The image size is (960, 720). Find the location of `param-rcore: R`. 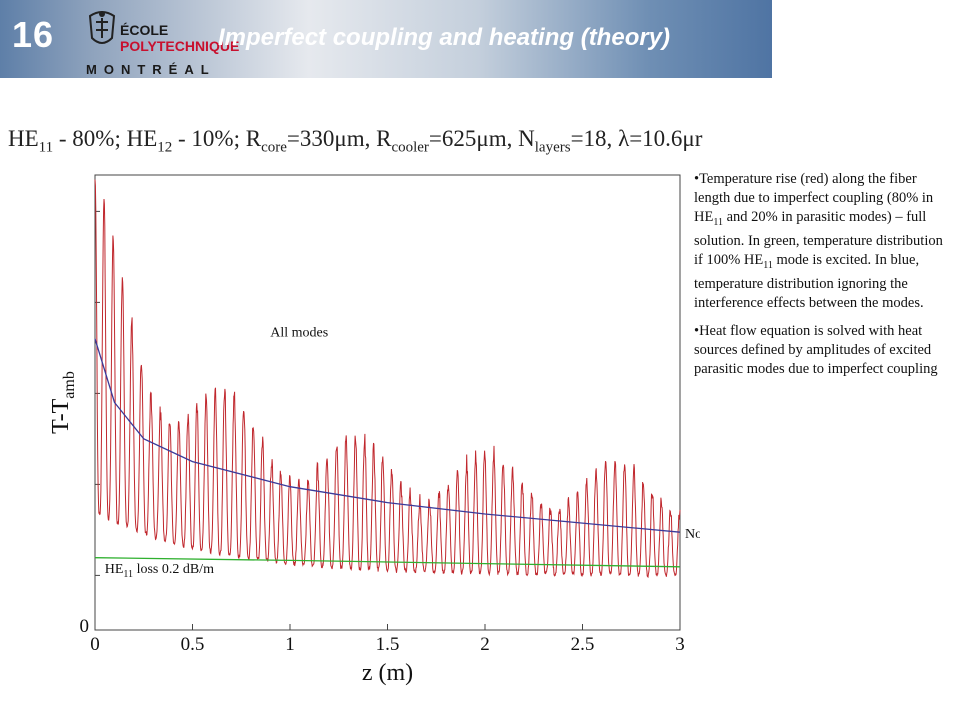

param-rcore: R is located at coordinates (253, 138).